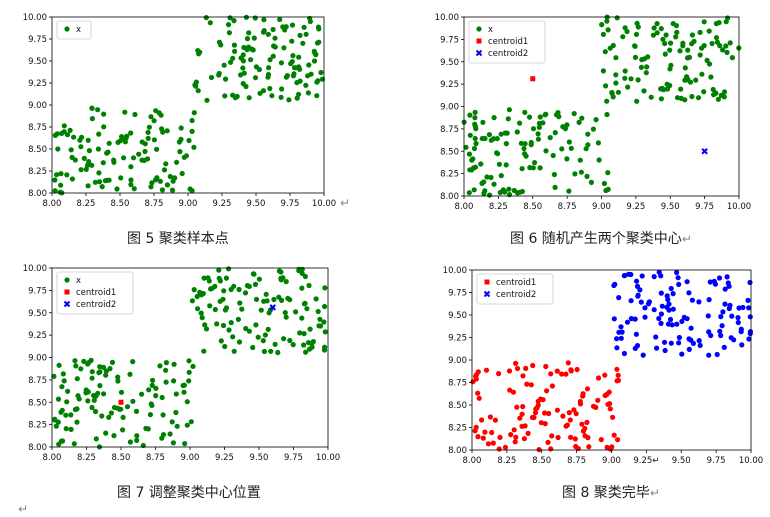 The height and width of the screenshot is (517, 770). I want to click on return-mark: ↵, so click(654, 493).